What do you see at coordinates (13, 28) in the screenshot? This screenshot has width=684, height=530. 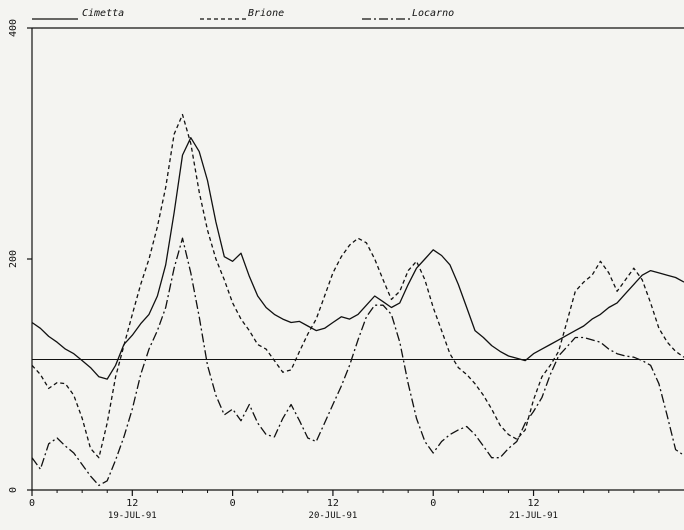 I see `y-tick-label: 400` at bounding box center [13, 28].